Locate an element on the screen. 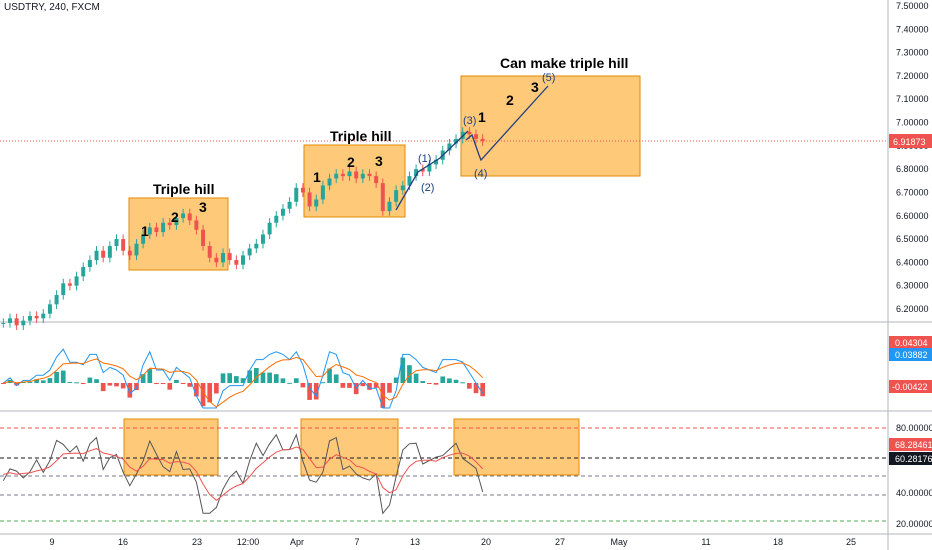 The image size is (932, 550). time-tick: 7 is located at coordinates (356, 542).